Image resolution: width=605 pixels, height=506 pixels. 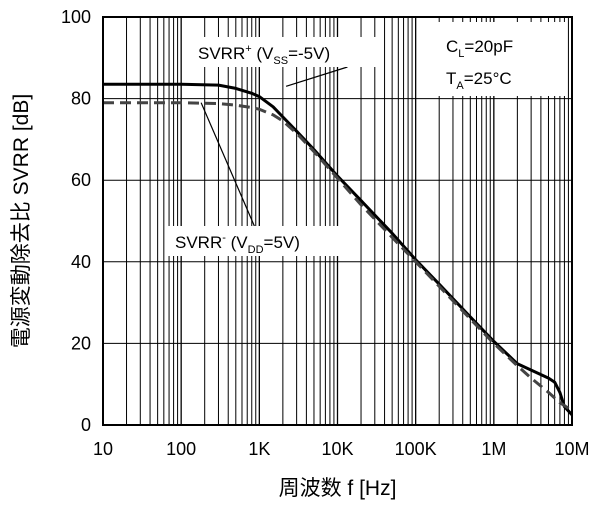 What do you see at coordinates (86, 425) in the screenshot?
I see `y-tick-label: 0` at bounding box center [86, 425].